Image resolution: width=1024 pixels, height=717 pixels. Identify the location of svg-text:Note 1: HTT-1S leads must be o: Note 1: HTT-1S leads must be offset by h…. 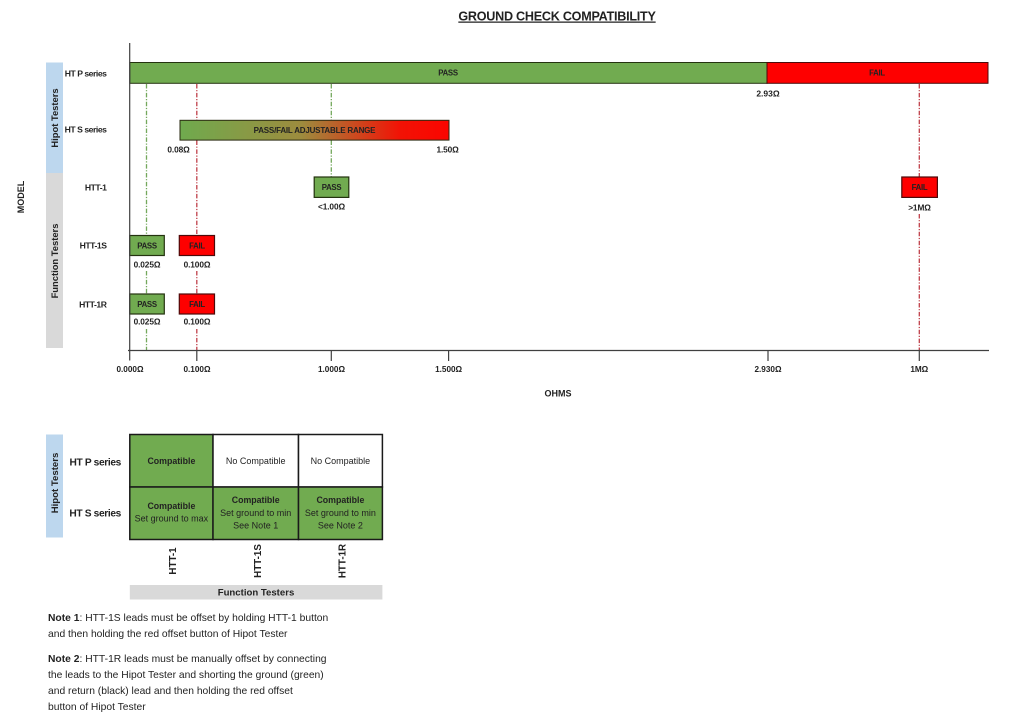
(188, 618).